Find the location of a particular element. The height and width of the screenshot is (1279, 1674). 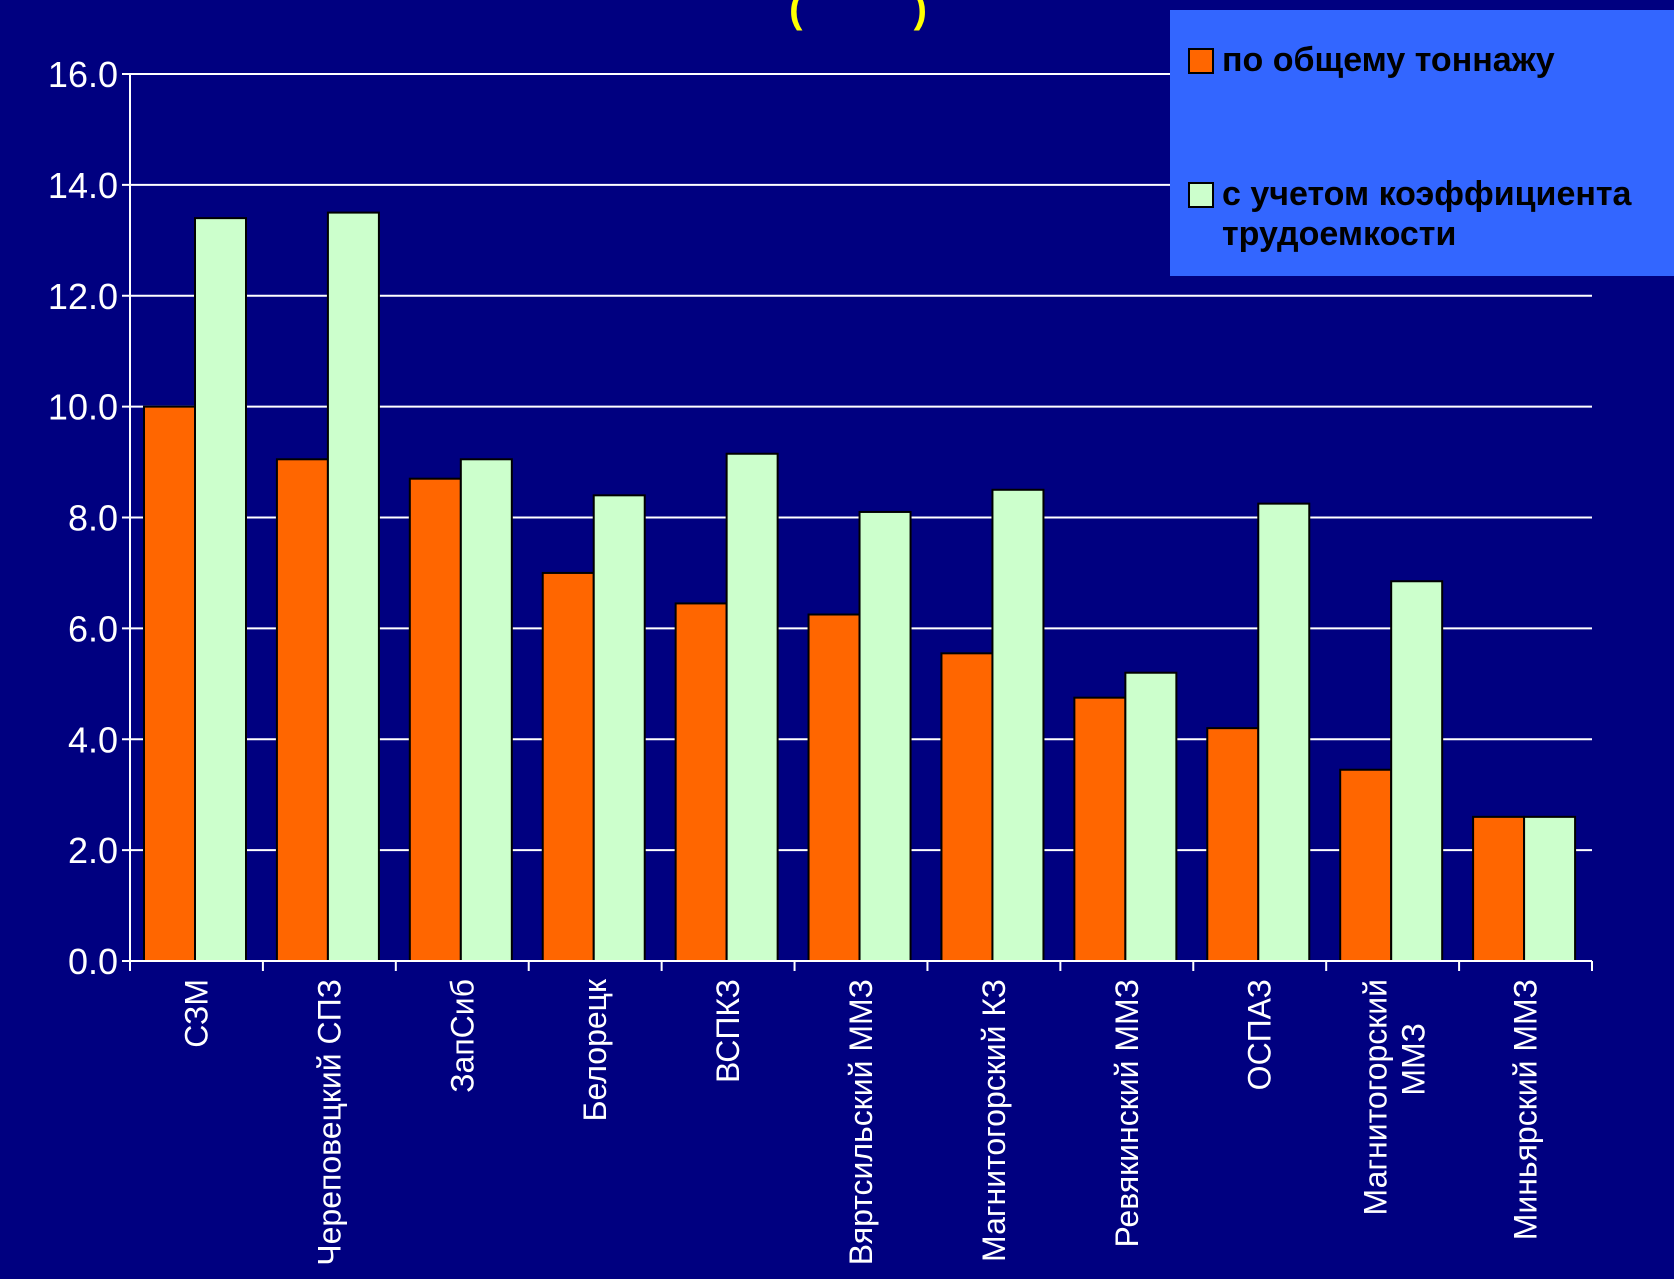

y-tick-label: 16.0 is located at coordinates (83, 74).